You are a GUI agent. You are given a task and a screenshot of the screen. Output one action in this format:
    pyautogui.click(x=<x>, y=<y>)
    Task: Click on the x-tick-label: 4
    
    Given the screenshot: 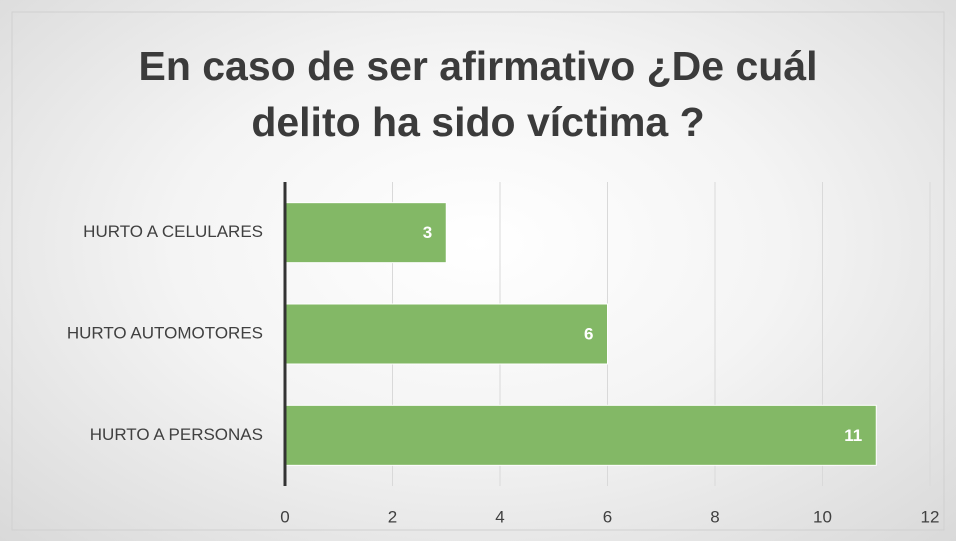 What is the action you would take?
    pyautogui.click(x=499, y=516)
    